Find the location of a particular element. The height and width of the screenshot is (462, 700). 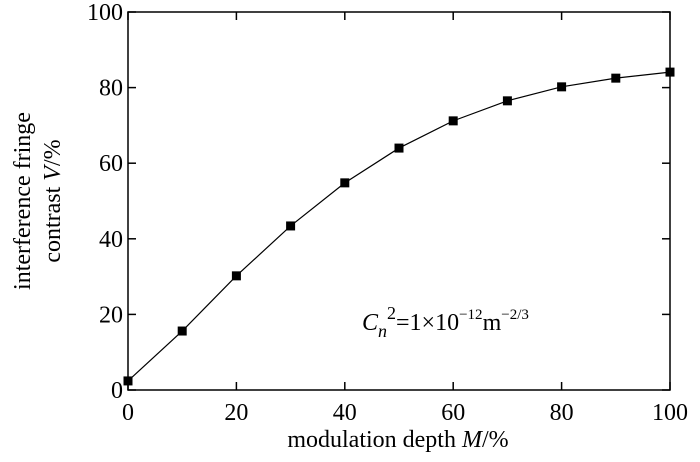

y-tick-label: 20 is located at coordinates (111, 315).